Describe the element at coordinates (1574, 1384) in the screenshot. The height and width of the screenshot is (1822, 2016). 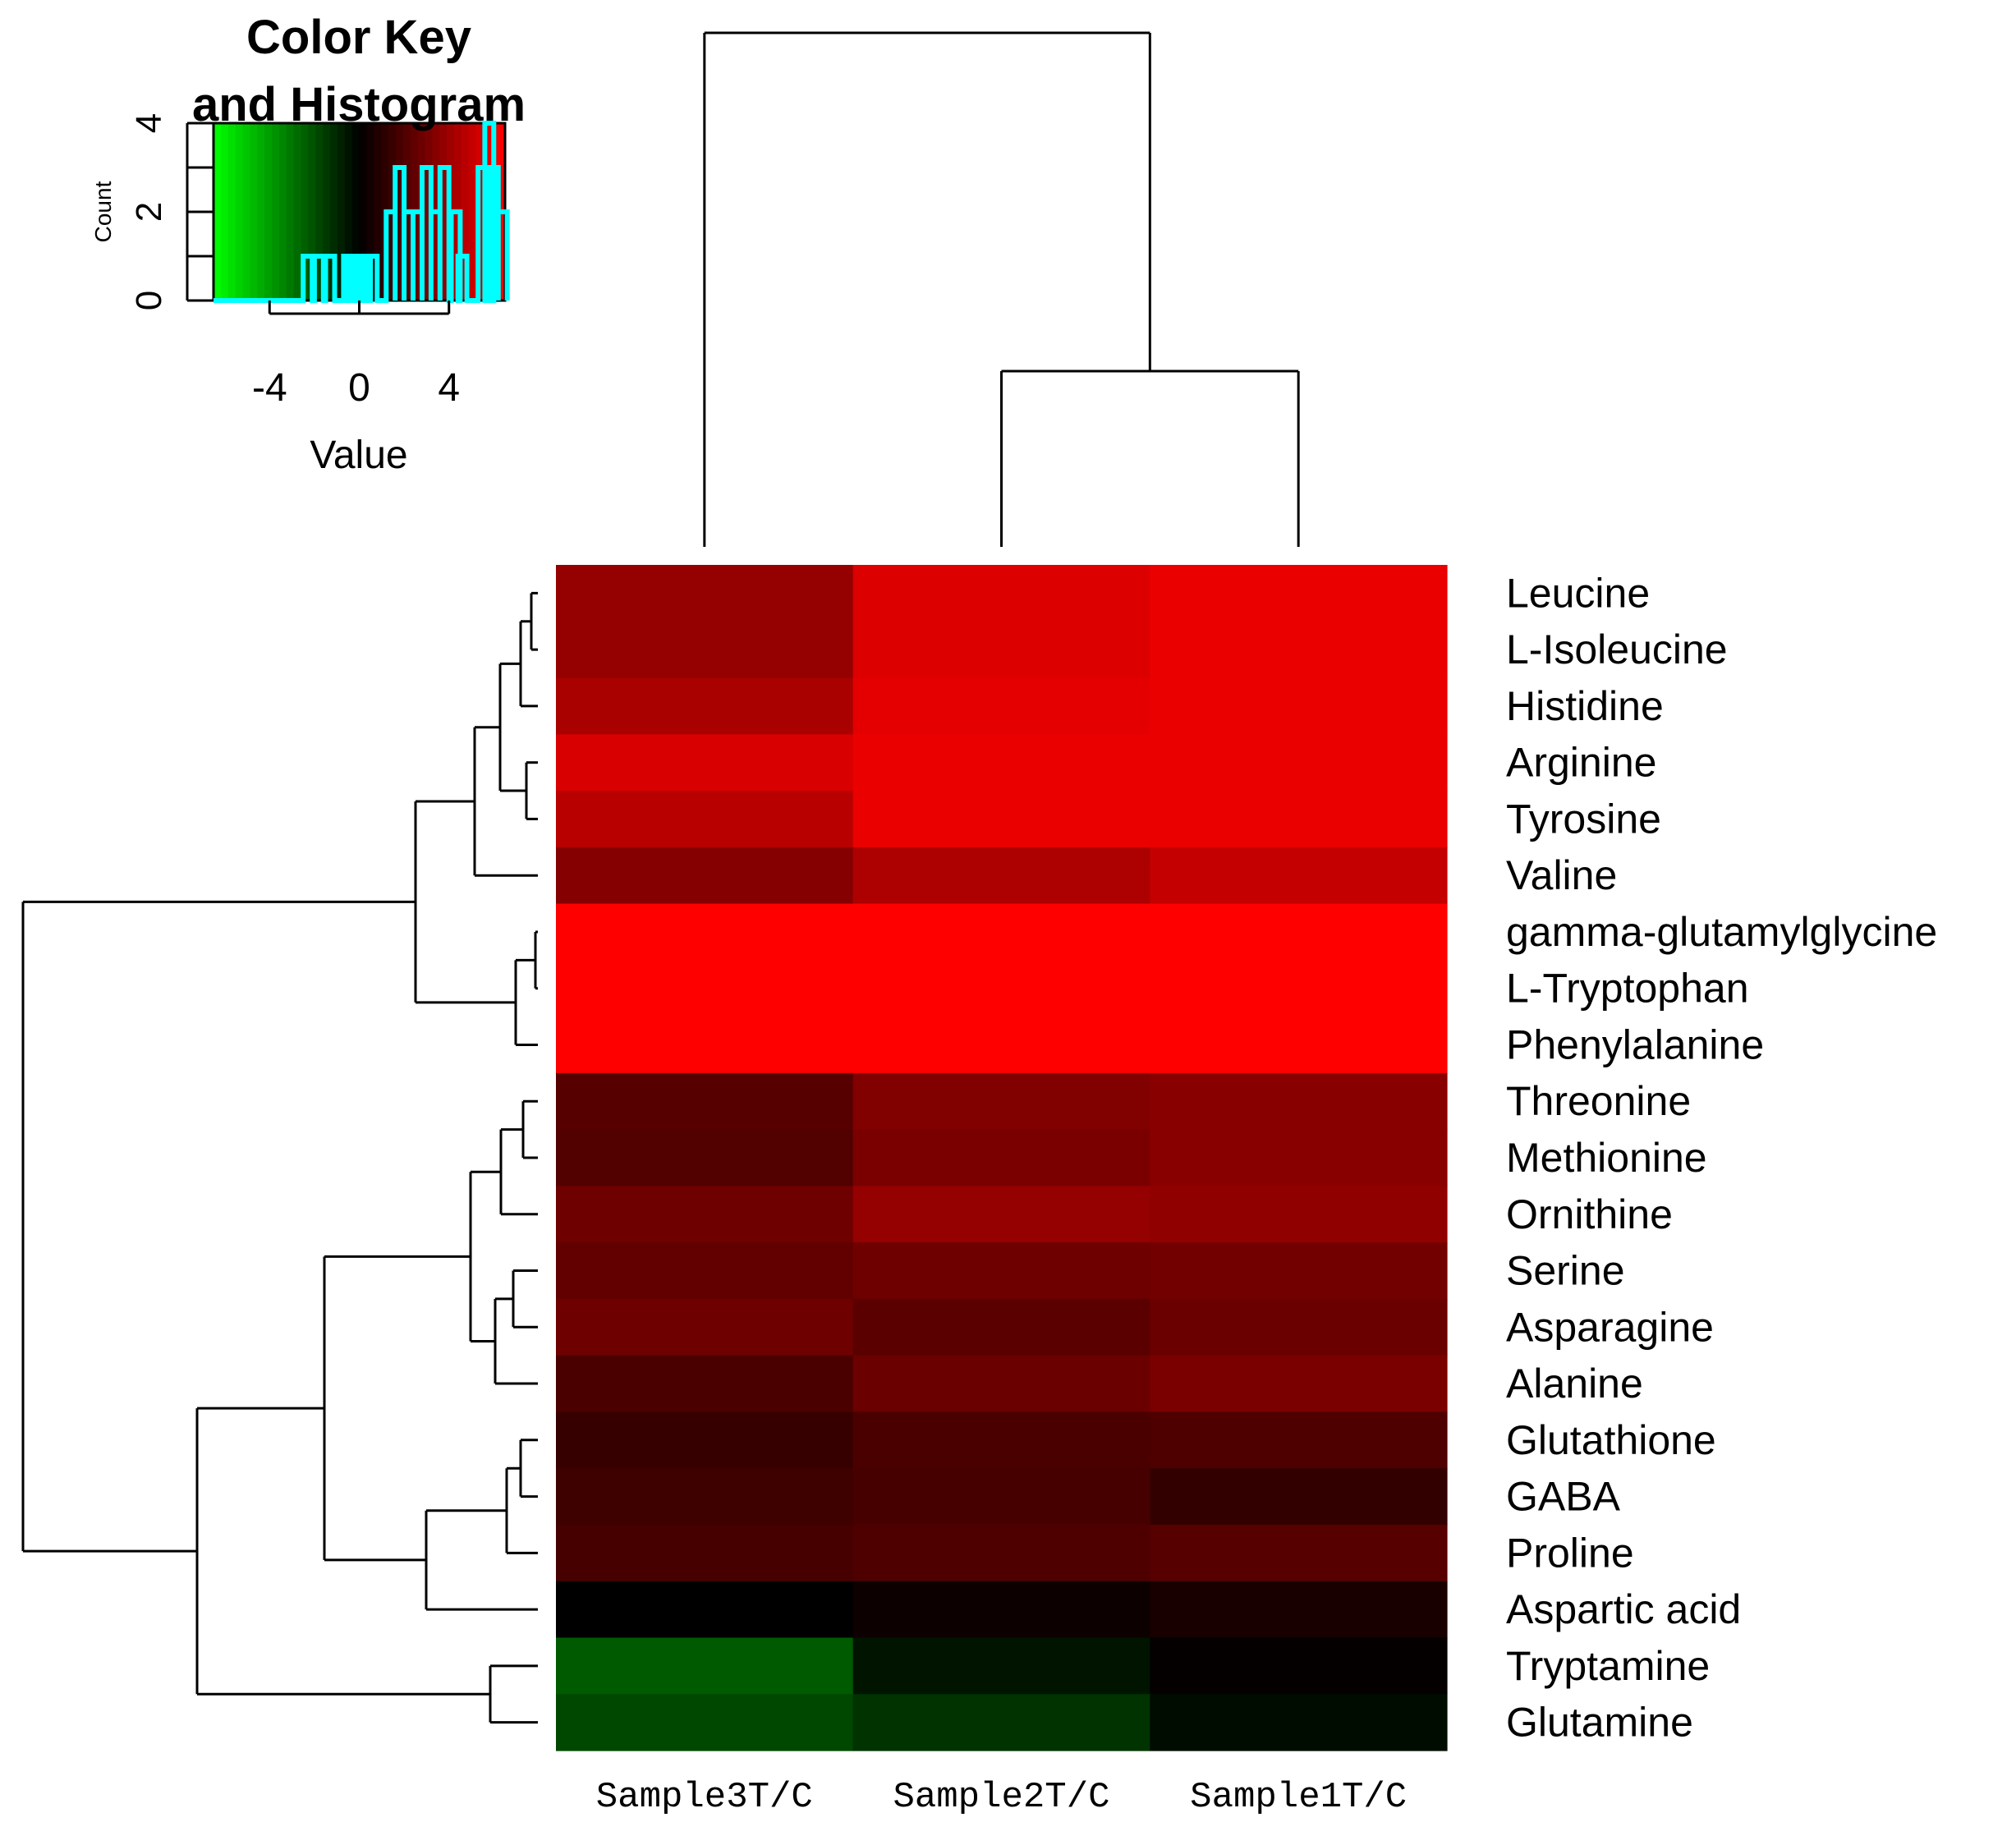
I see `row-label: Alanine` at that location.